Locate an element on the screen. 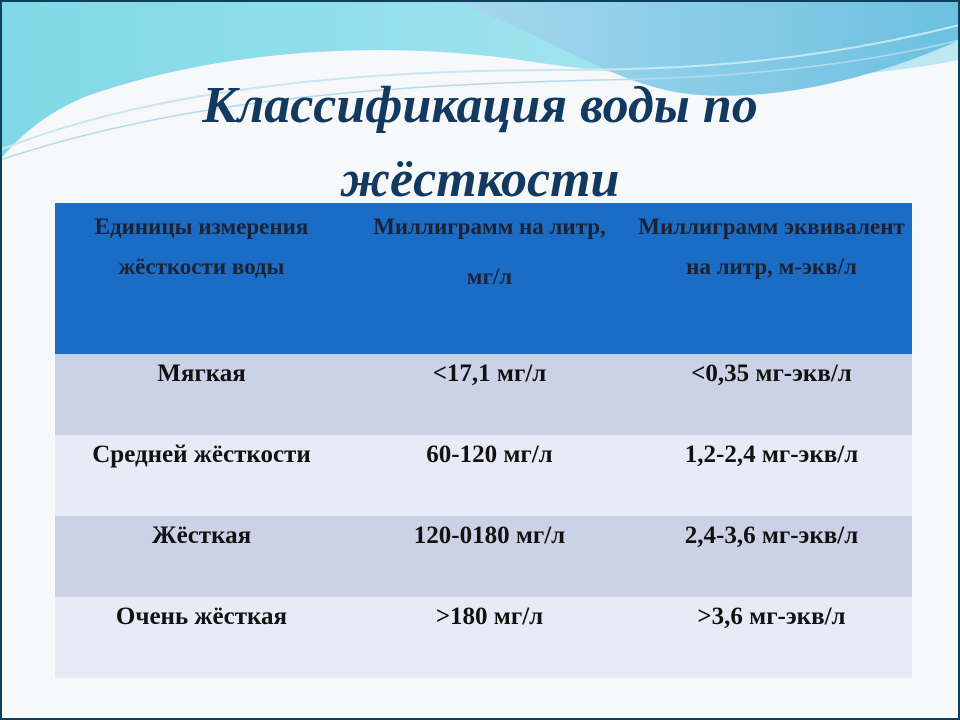 This screenshot has height=720, width=960. table-row: Жёсткая 120-0180 мг/л 2,4-3,6 мг-экв/л is located at coordinates (483, 556).